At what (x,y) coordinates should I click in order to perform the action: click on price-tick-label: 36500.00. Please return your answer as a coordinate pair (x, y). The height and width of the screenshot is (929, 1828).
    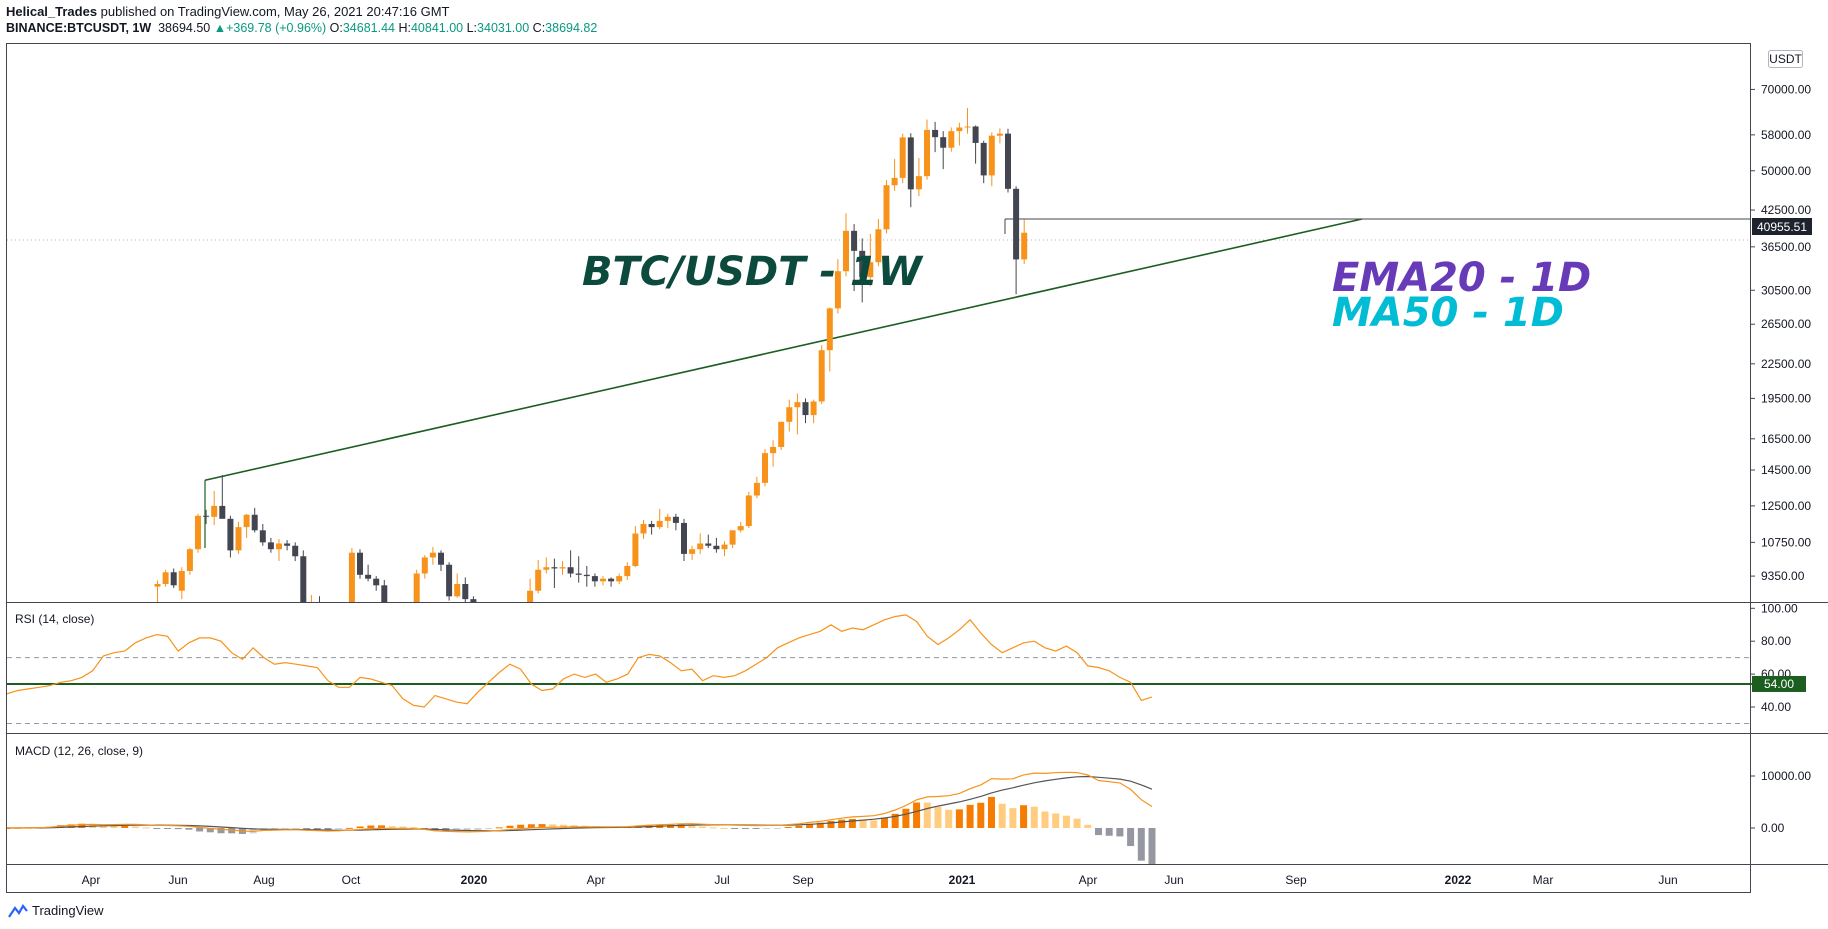
    Looking at the image, I should click on (1786, 247).